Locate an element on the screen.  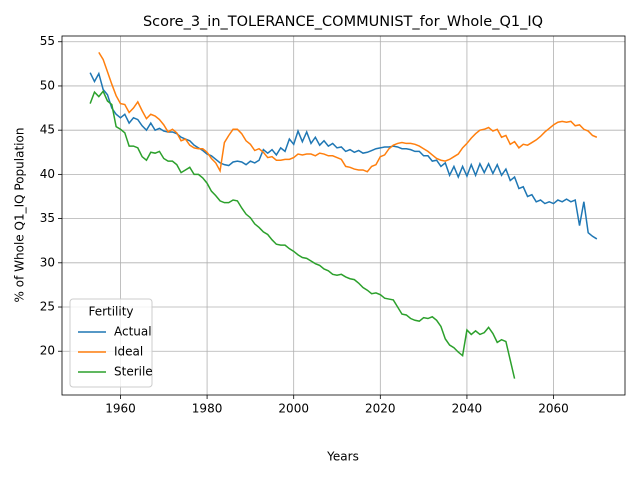
x-tick-label: 2060 is located at coordinates (553, 409).